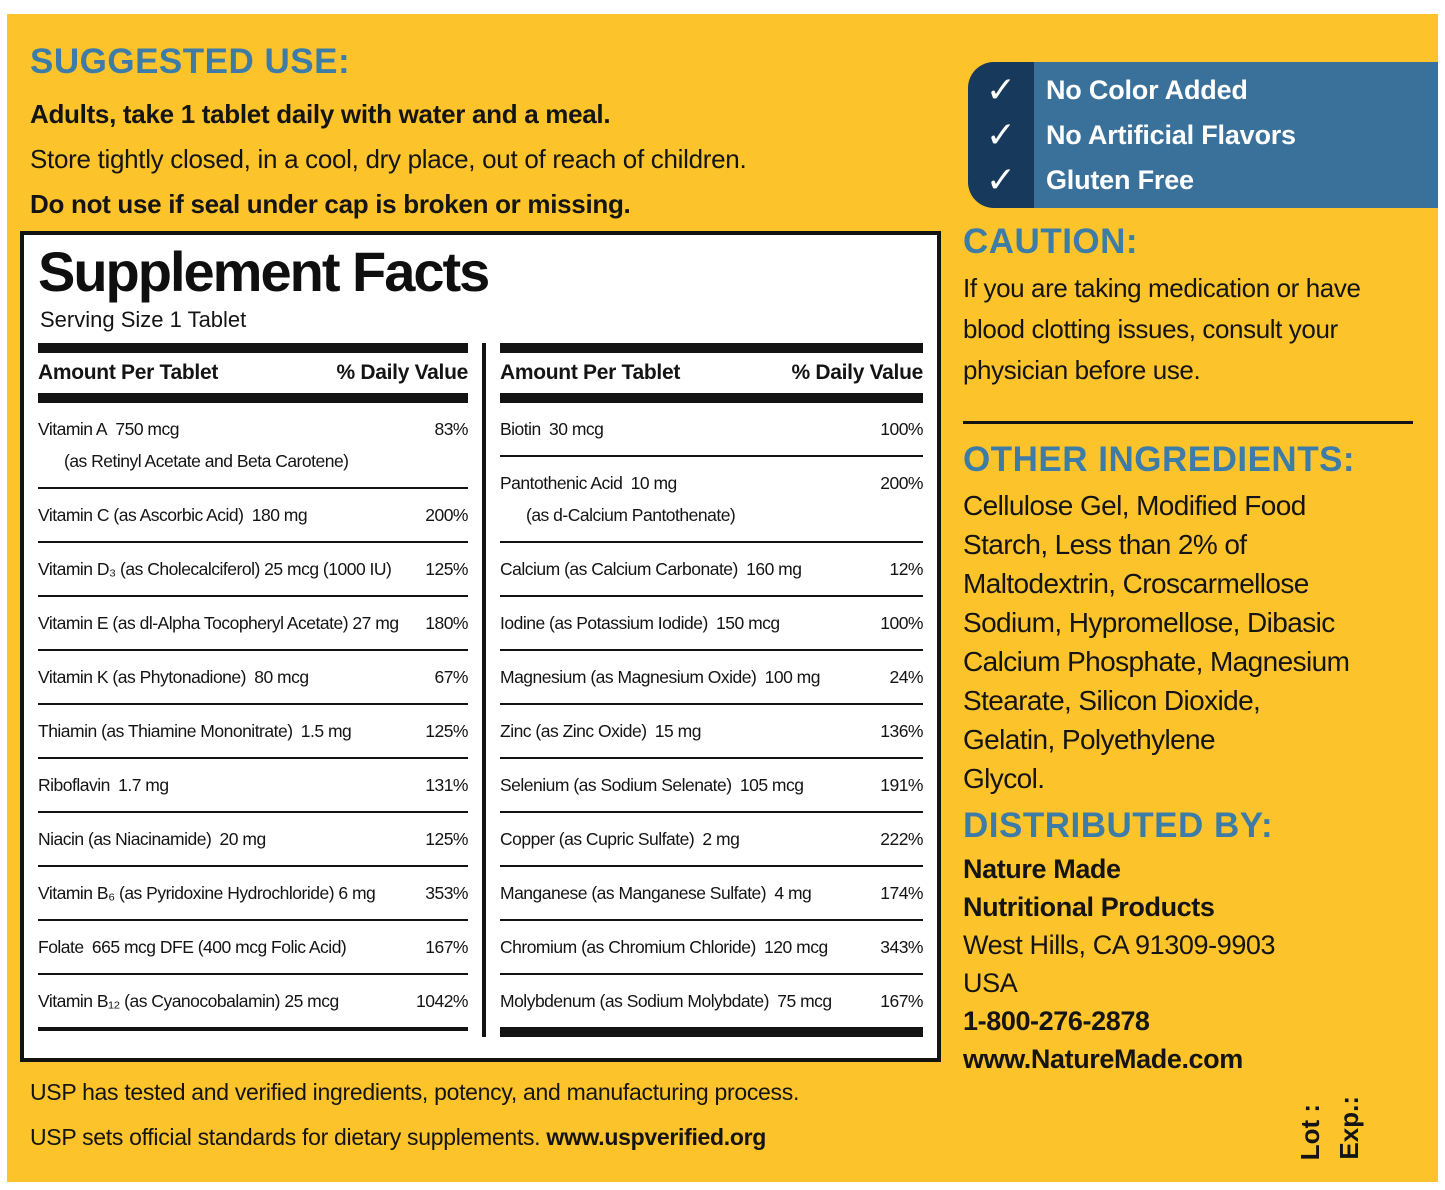  Describe the element at coordinates (901, 839) in the screenshot. I see `nutrient-dv: 222%` at that location.